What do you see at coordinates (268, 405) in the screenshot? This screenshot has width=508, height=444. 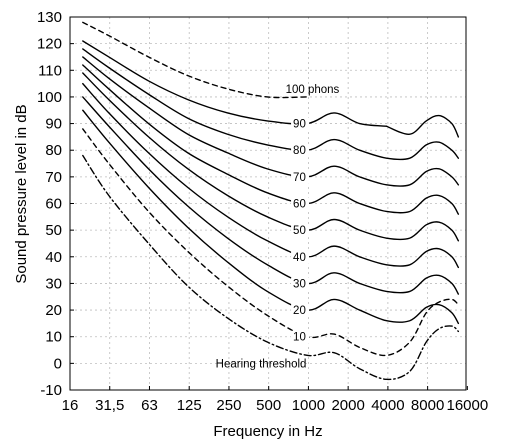 I see `x-tick-label: 500` at bounding box center [268, 405].